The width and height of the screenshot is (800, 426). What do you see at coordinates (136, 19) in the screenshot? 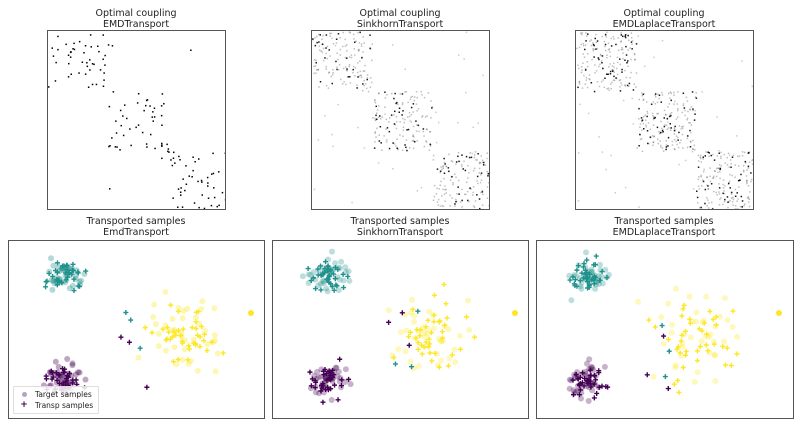
I see `coupling-title-emd: Optimal coupling EMDTransport` at bounding box center [136, 19].